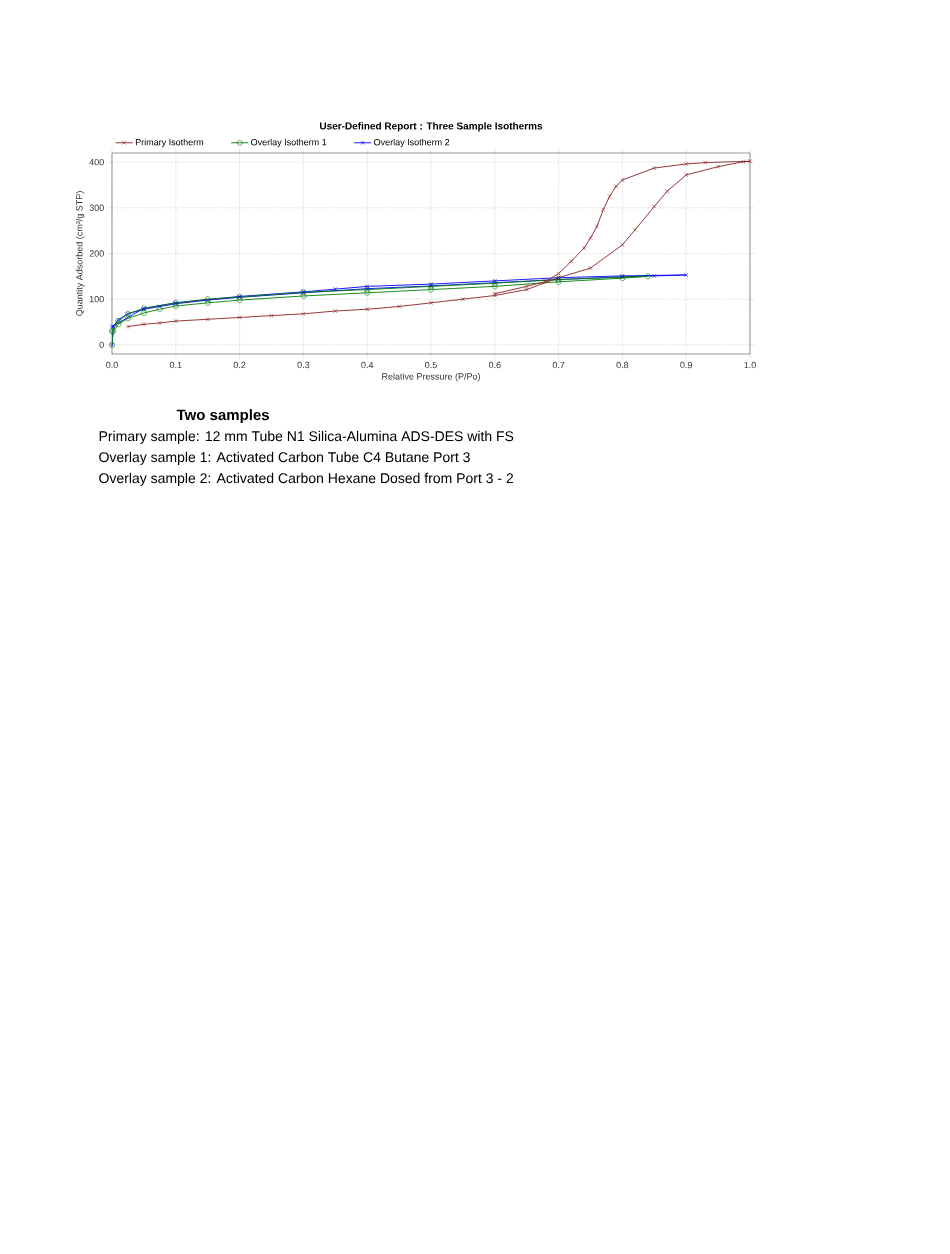  What do you see at coordinates (96, 208) in the screenshot?
I see `y-tick-label: 300` at bounding box center [96, 208].